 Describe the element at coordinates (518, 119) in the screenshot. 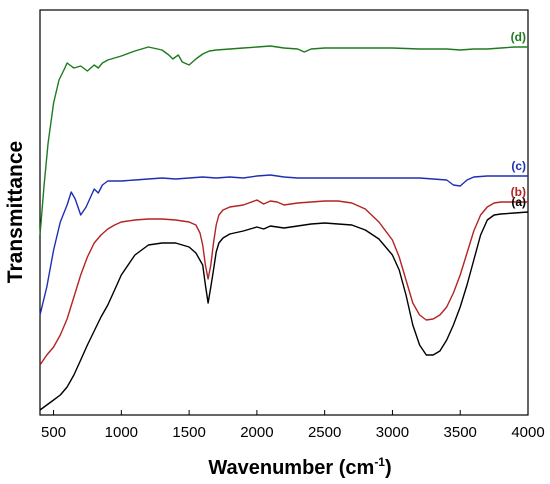

I see `series-labels: (a)(b) (c) (d)` at that location.